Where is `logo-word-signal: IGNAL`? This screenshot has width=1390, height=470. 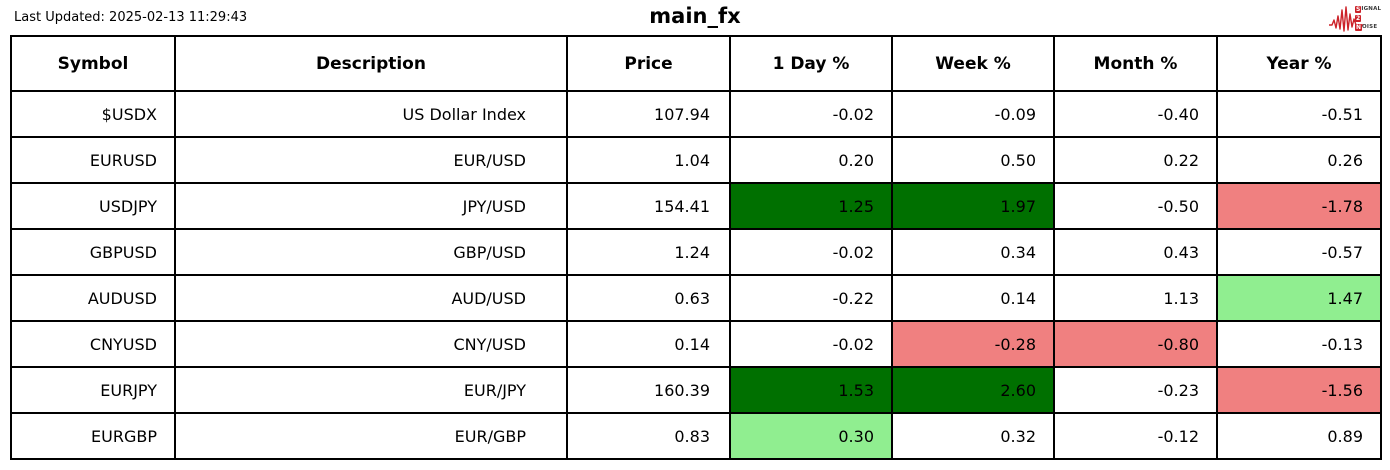 logo-word-signal: IGNAL is located at coordinates (1371, 9).